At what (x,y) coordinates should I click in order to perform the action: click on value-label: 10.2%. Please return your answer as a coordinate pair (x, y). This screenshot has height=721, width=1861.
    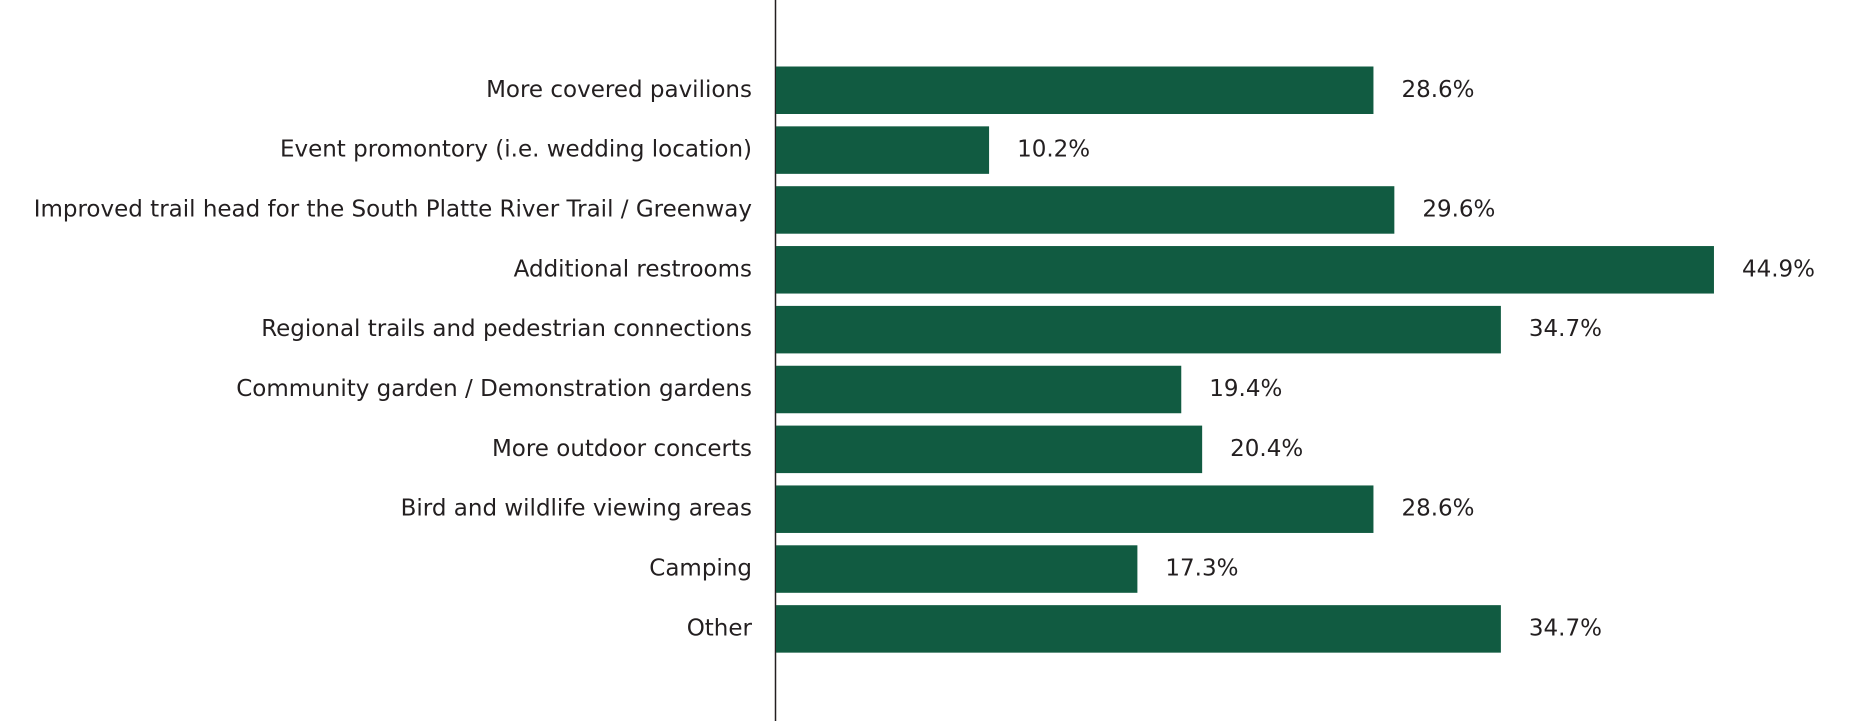
    Looking at the image, I should click on (1053, 150).